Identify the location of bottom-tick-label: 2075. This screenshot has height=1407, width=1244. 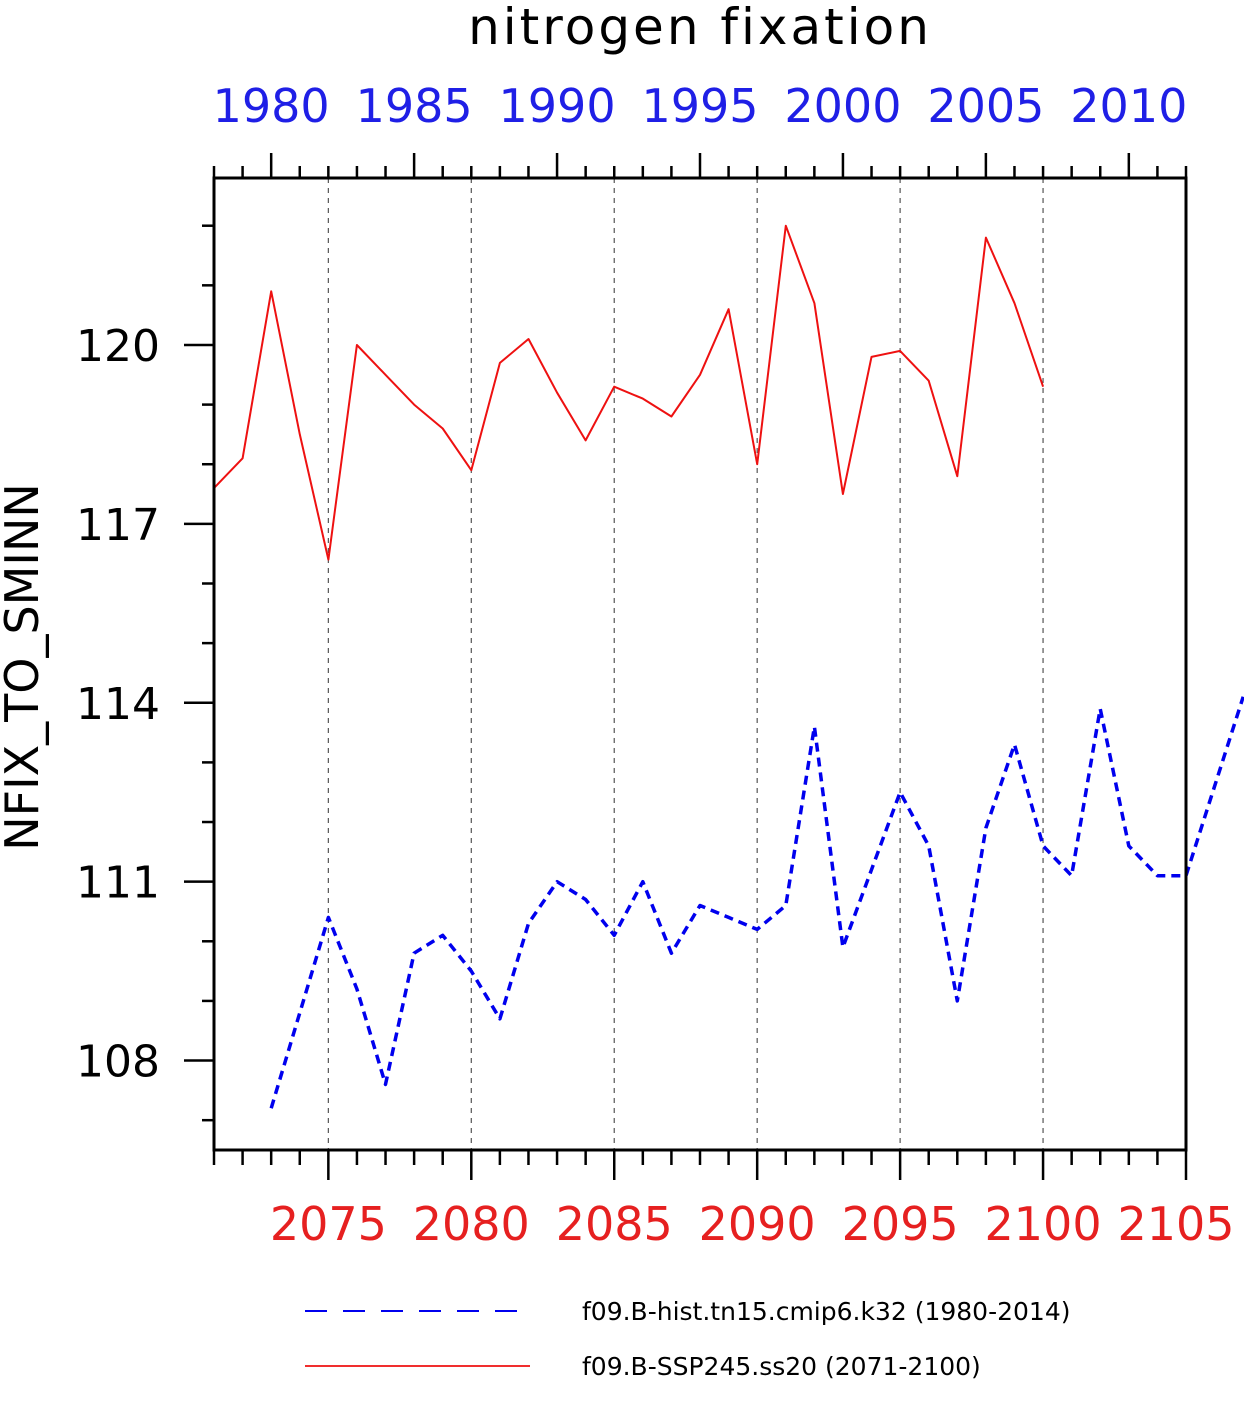
(328, 1224).